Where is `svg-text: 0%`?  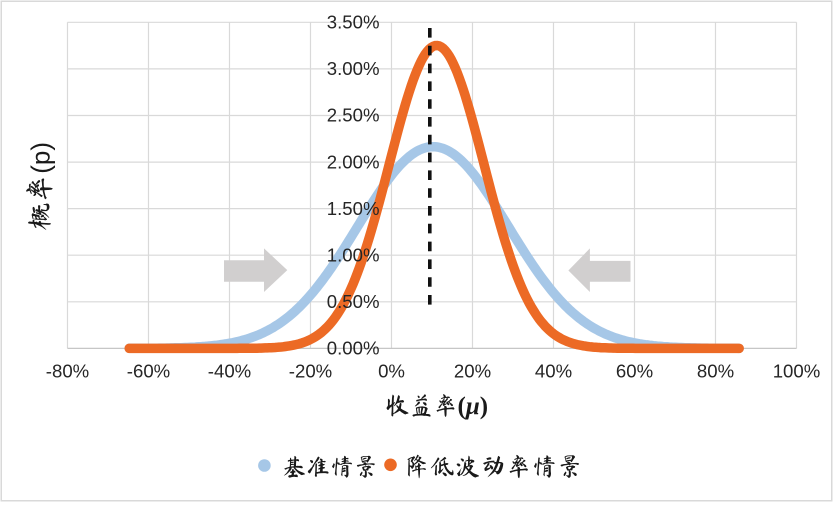 svg-text: 0% is located at coordinates (391, 371).